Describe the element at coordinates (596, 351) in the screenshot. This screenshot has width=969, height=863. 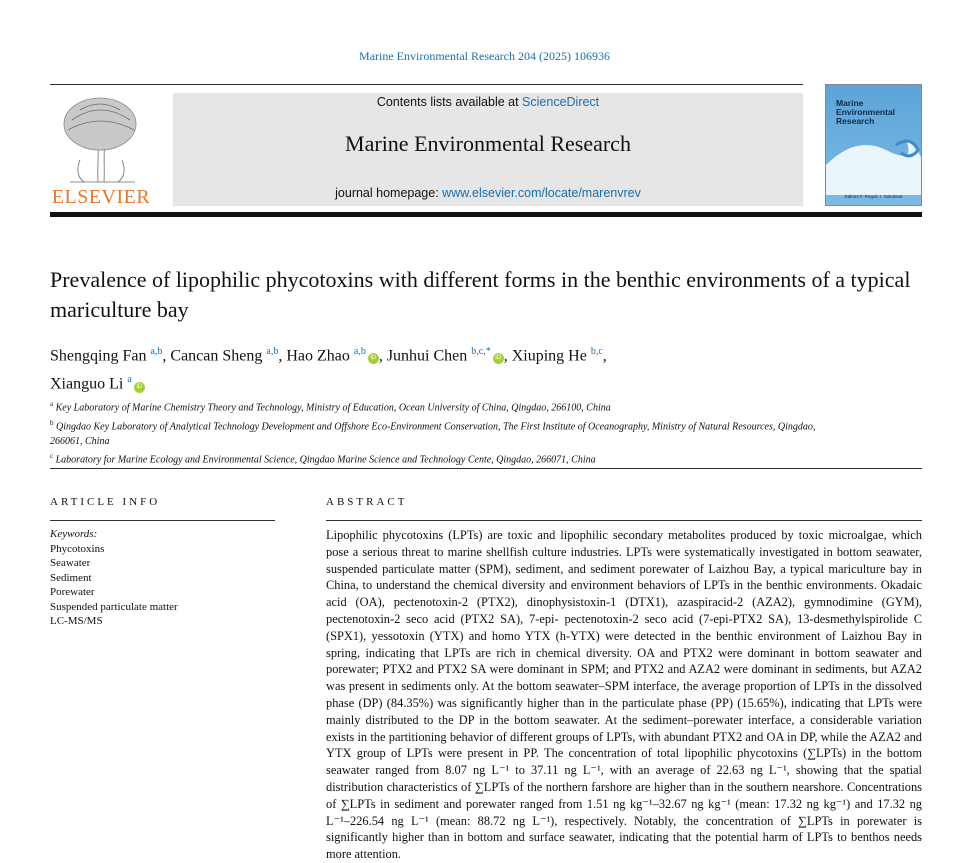
I see `affiliation-marker: b,c` at that location.